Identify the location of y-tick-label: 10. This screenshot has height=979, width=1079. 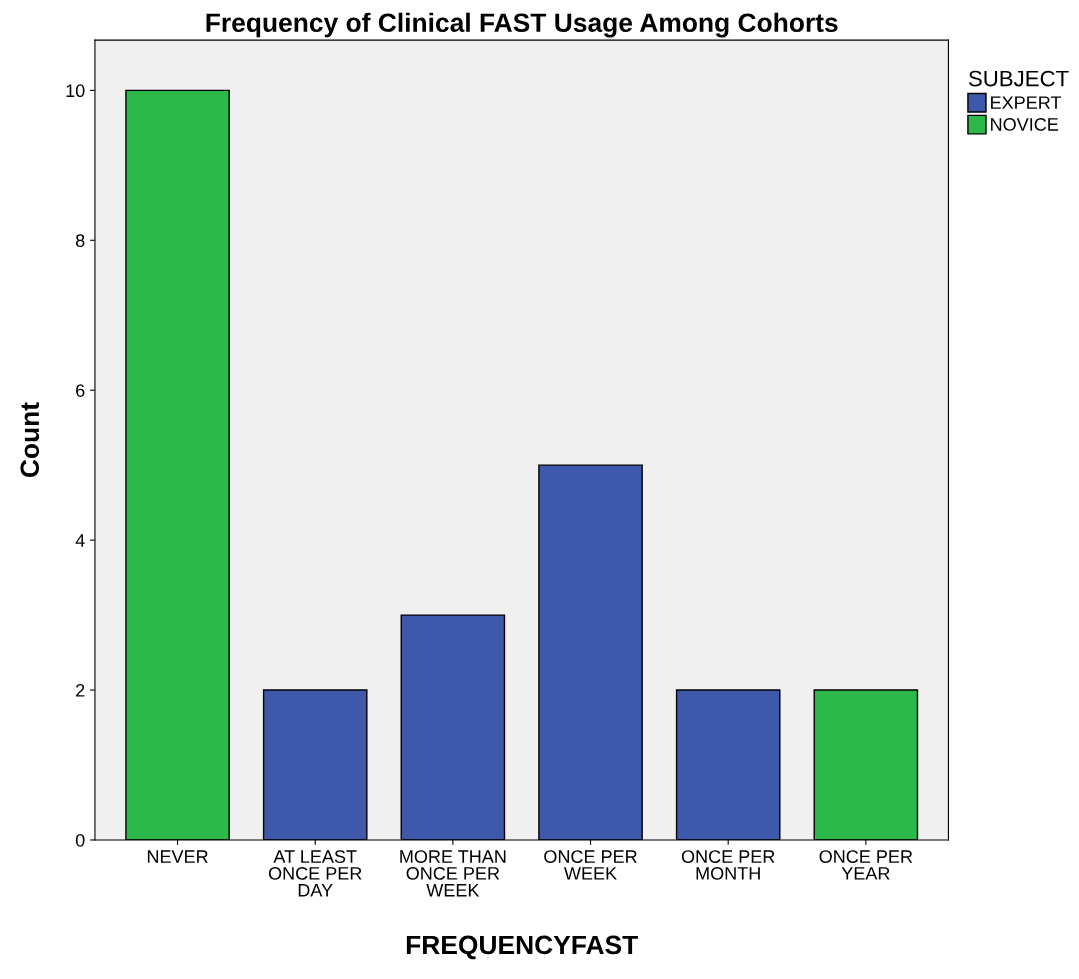
(75, 91).